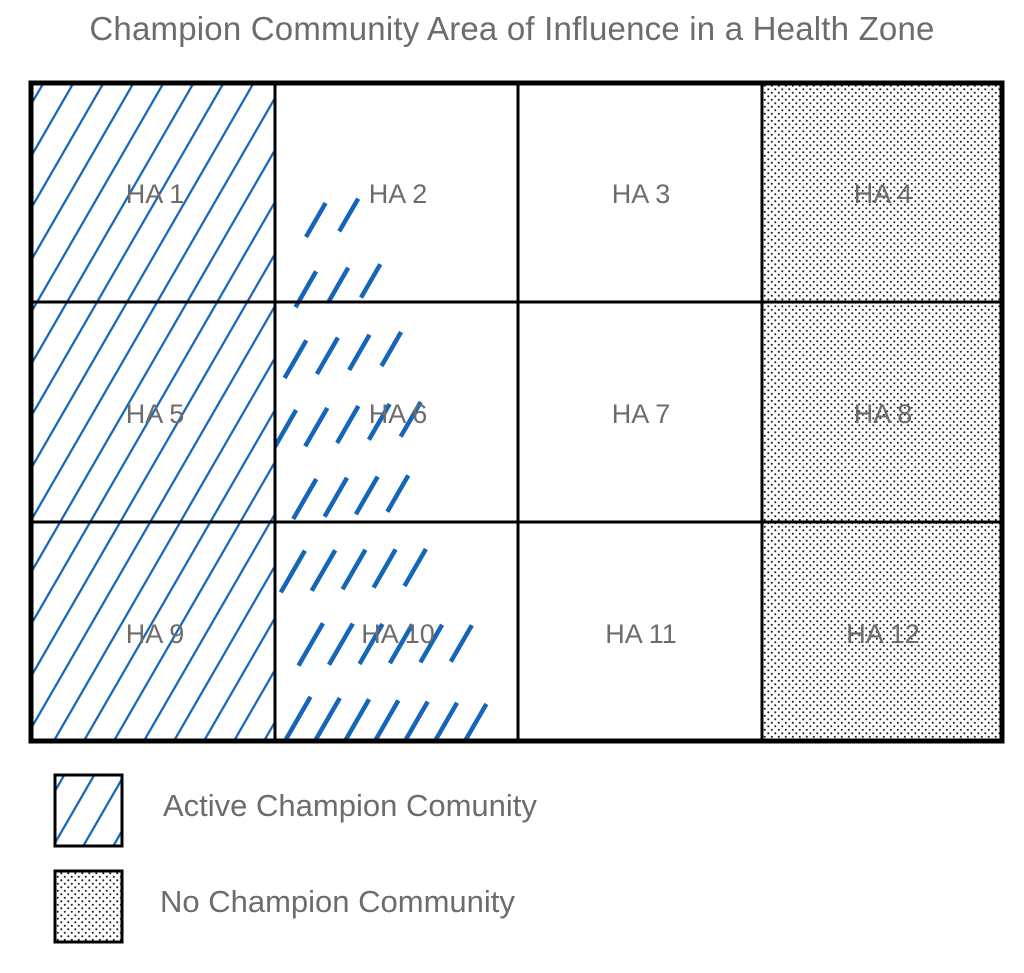 This screenshot has height=973, width=1024. I want to click on cell-label-ha-6: HA 6, so click(398, 414).